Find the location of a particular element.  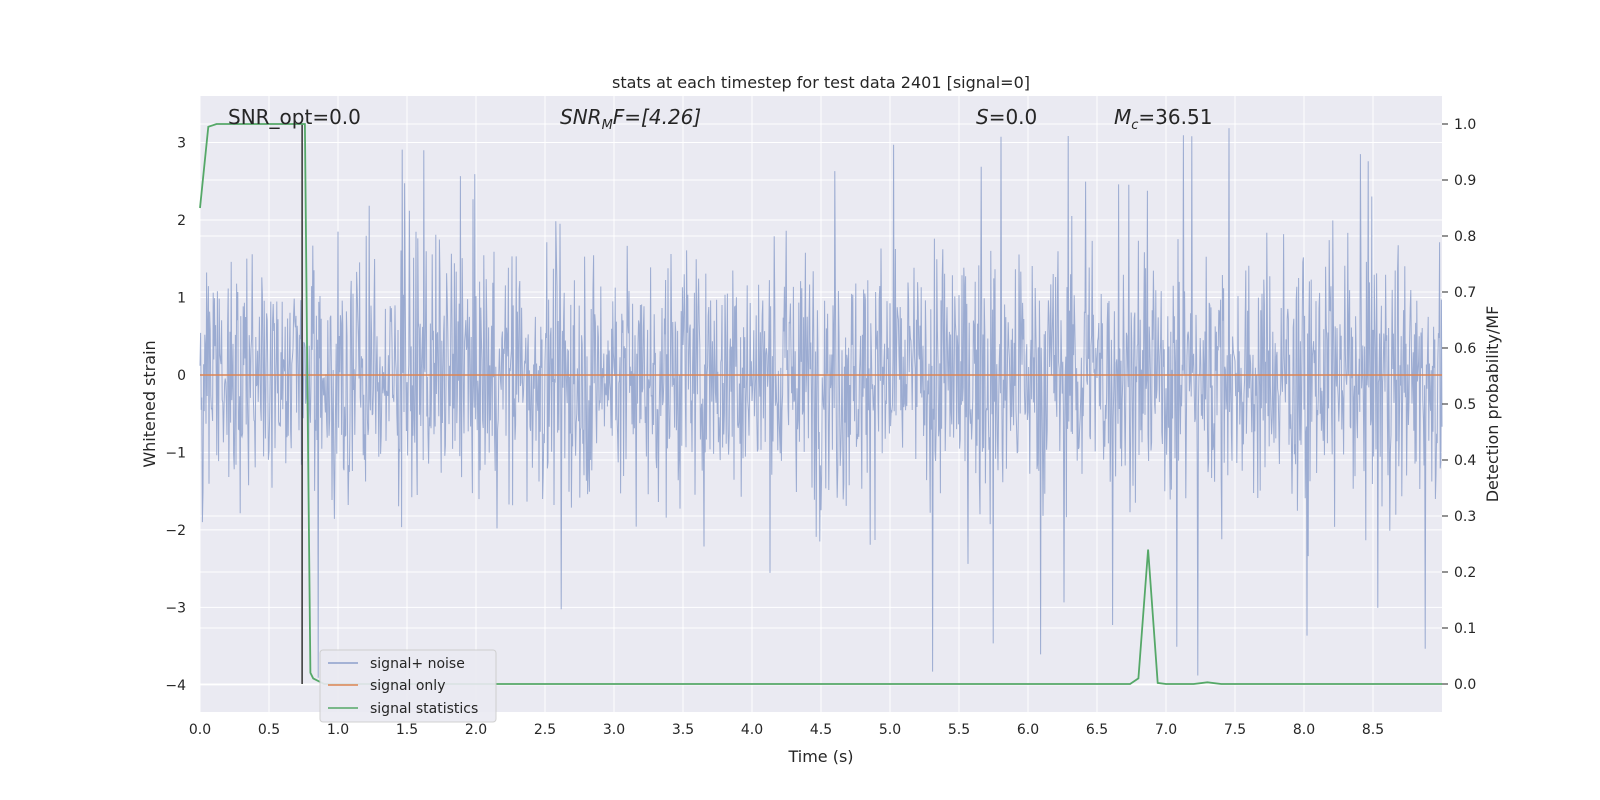

y-tick-label-left: −3 is located at coordinates (175, 608).